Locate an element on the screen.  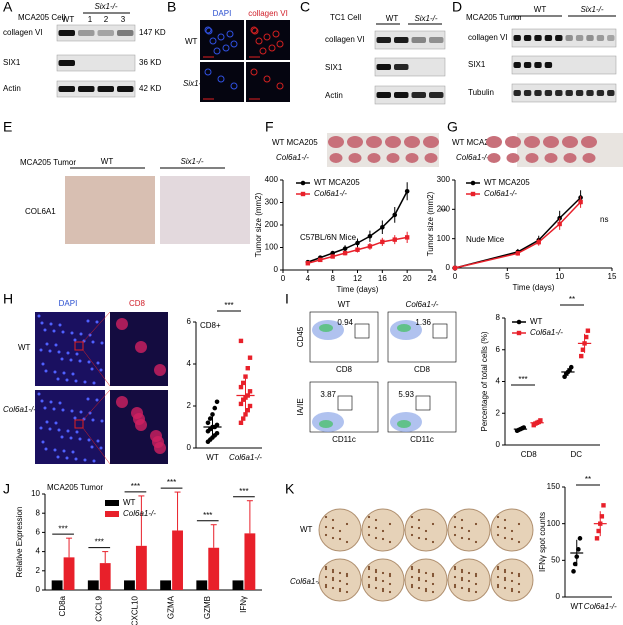
tumor-photo is located at coordinates (383, 150).